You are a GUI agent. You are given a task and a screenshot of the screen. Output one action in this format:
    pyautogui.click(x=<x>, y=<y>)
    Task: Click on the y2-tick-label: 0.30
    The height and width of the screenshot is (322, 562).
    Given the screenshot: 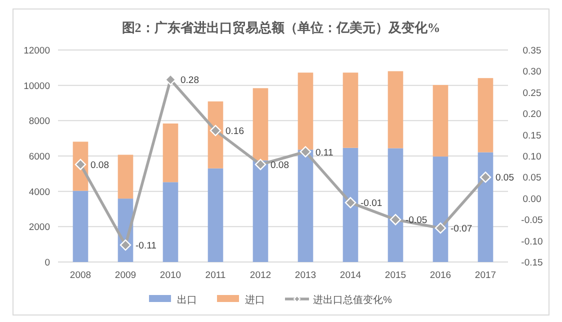 What is the action you would take?
    pyautogui.click(x=532, y=72)
    